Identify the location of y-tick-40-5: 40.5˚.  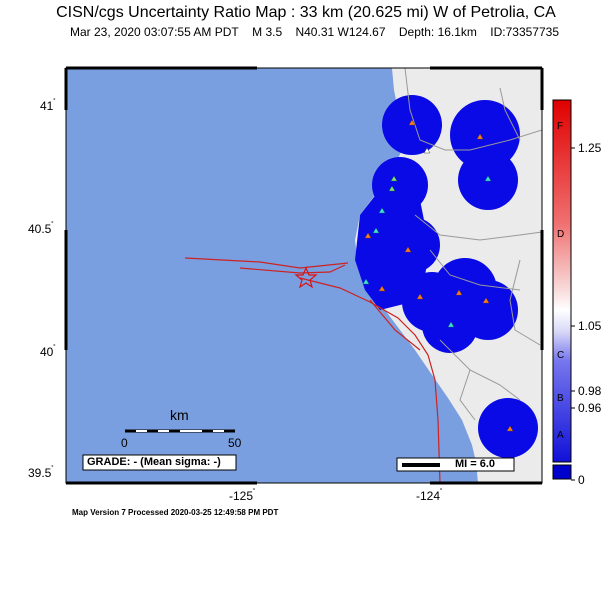
(41, 229).